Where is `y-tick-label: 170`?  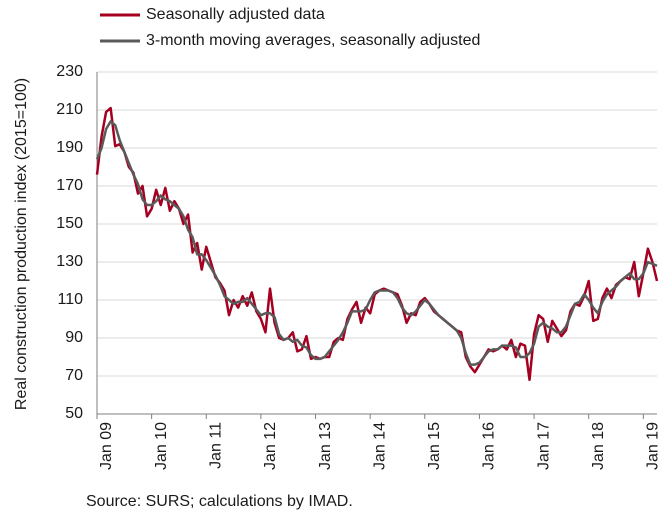 y-tick-label: 170 is located at coordinates (69, 185).